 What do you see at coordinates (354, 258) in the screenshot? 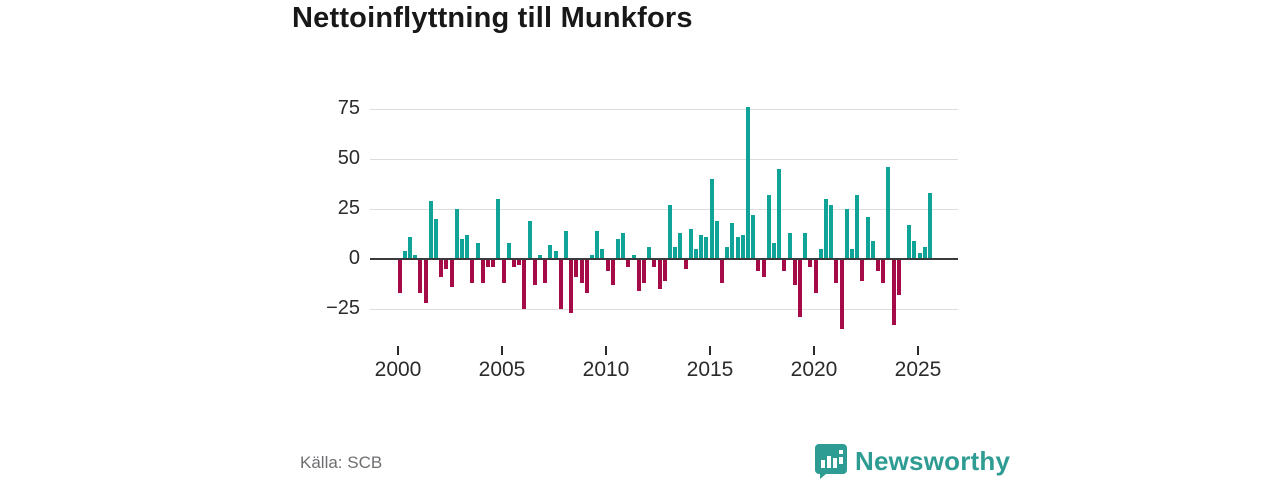
I see `y-axis-tick-label: 0` at bounding box center [354, 258].